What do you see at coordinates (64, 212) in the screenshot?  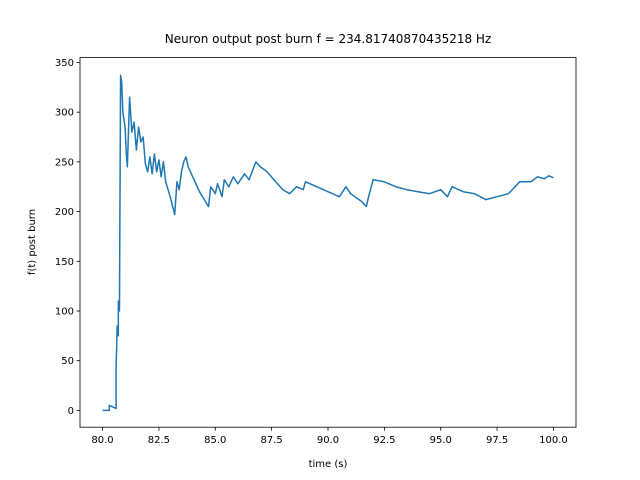 I see `y-tick-label: 200` at bounding box center [64, 212].